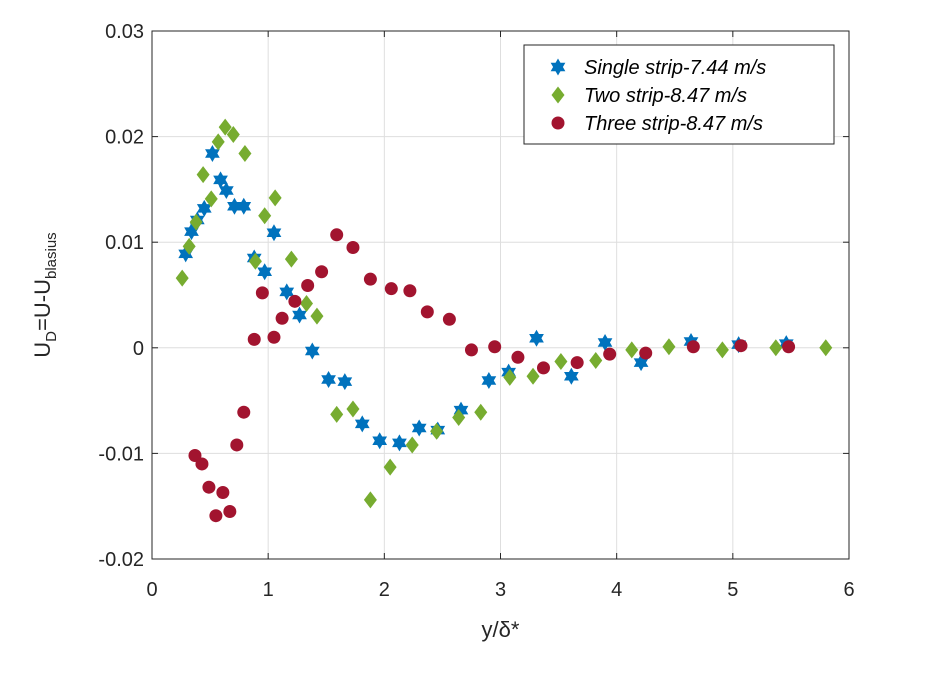 Image resolution: width=929 pixels, height=697 pixels. I want to click on legend-label: Two strip-8.47 m/s, so click(665, 96).